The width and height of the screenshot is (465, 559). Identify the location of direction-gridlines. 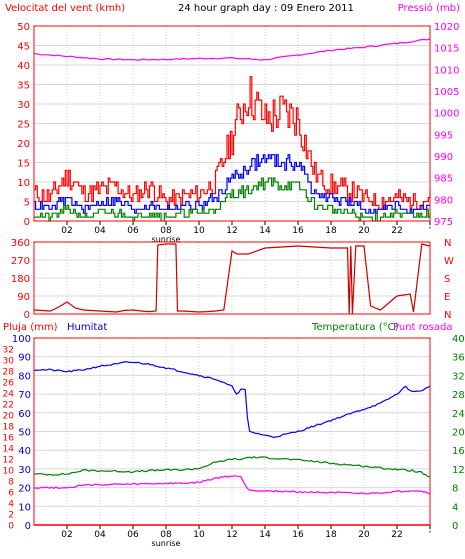
(232, 278).